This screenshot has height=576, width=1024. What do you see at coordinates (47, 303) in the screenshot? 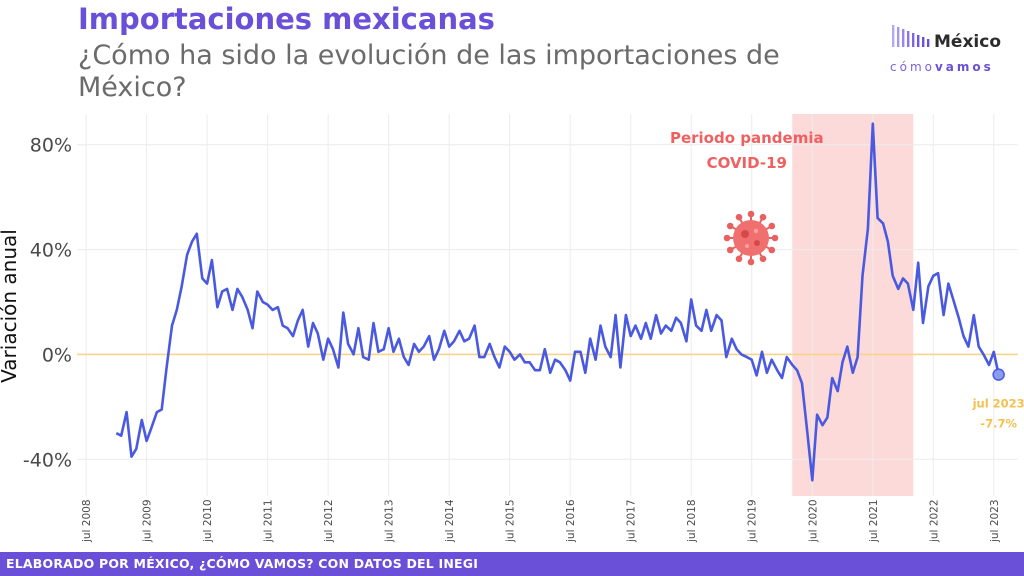
I see `y-axis: -40% 0% 40% 80%` at bounding box center [47, 303].